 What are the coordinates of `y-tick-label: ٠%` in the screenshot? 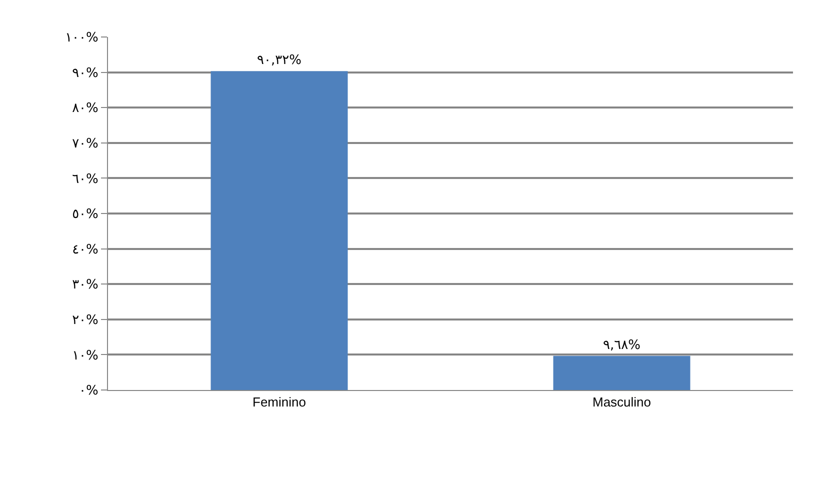 It's located at (88, 391).